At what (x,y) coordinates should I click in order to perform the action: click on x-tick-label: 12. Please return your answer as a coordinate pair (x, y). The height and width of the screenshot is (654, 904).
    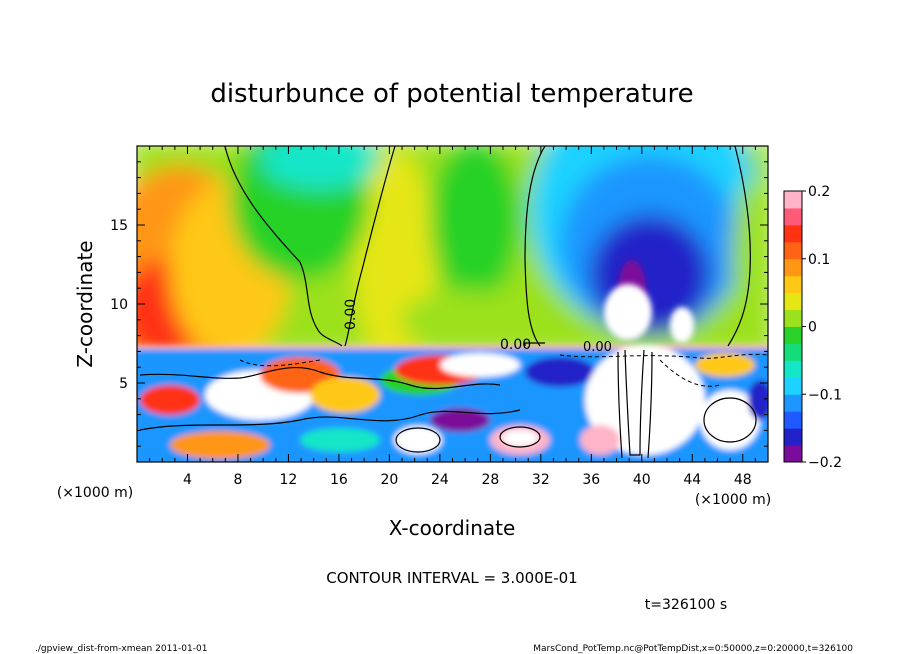
    Looking at the image, I should click on (289, 480).